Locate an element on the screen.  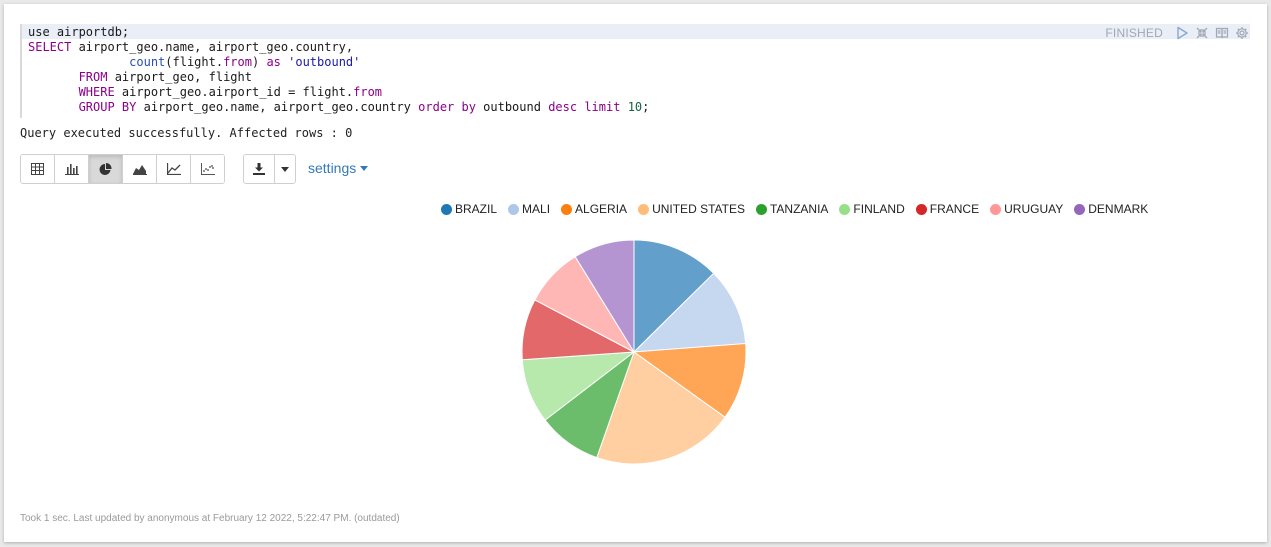
code-line: use airportdb; is located at coordinates (79, 32).